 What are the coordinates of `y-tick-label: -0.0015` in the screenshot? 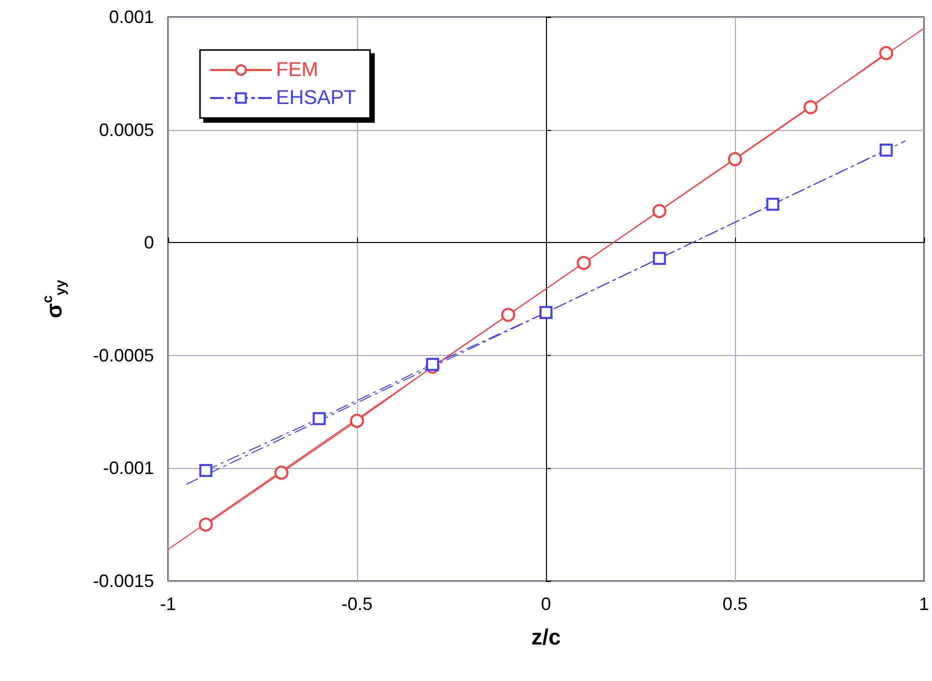 It's located at (123, 581).